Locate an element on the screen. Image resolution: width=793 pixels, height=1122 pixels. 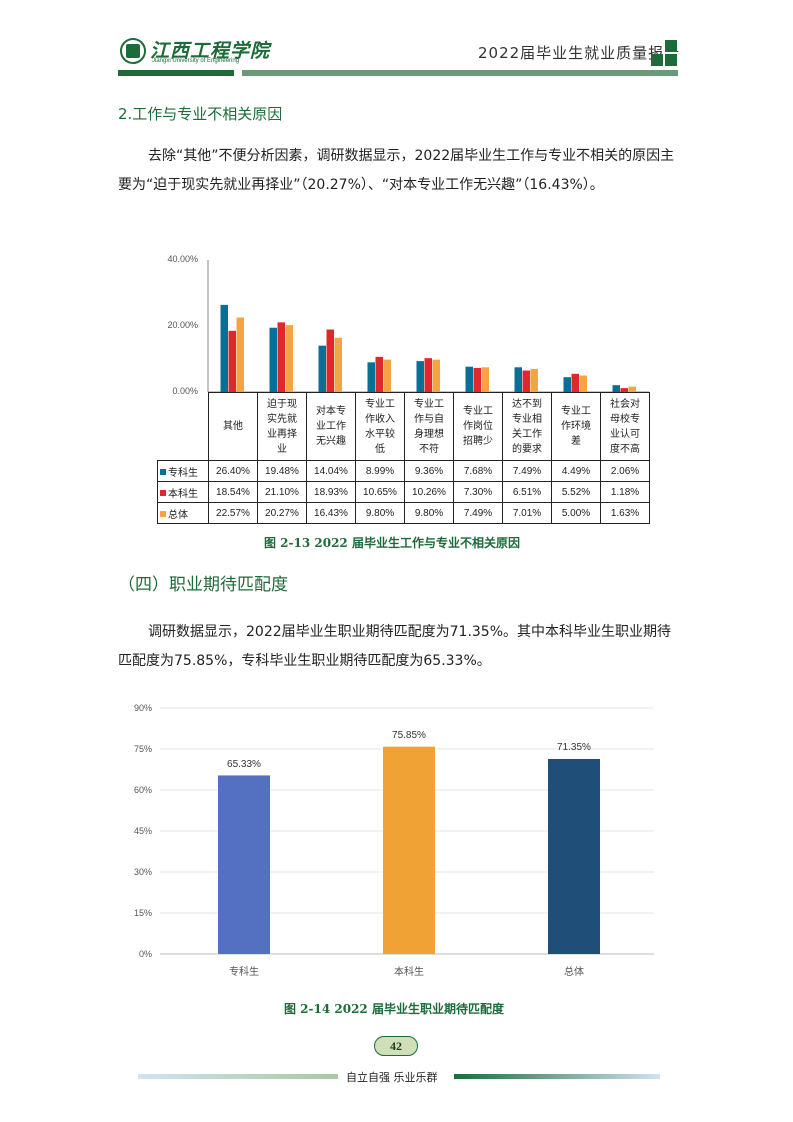
category-label-line: 迫于现 is located at coordinates (282, 404).